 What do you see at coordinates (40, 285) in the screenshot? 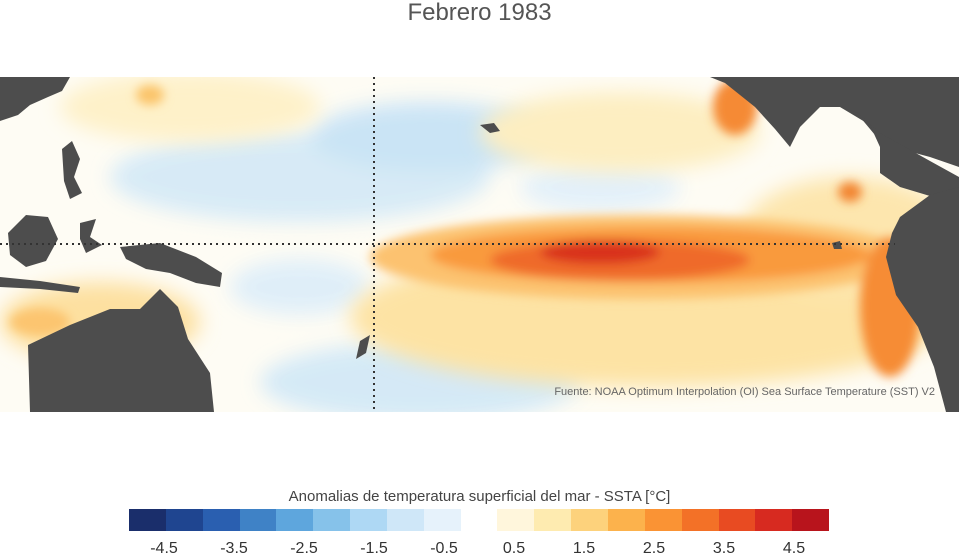
I see `land-java` at bounding box center [40, 285].